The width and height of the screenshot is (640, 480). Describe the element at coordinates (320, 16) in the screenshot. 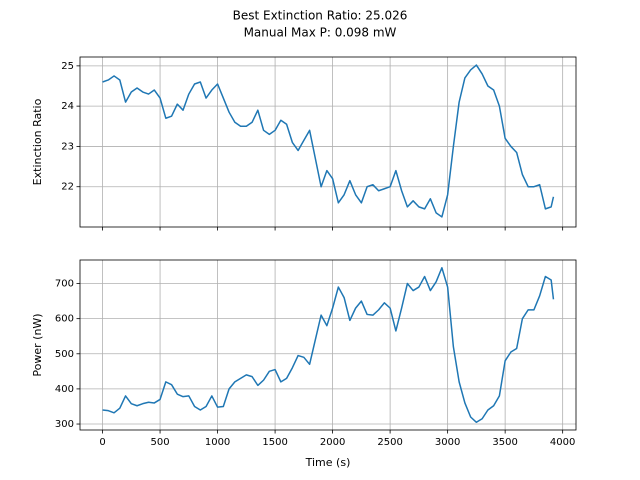

I see `title-line: Best Extinction Ratio: 25.026` at that location.